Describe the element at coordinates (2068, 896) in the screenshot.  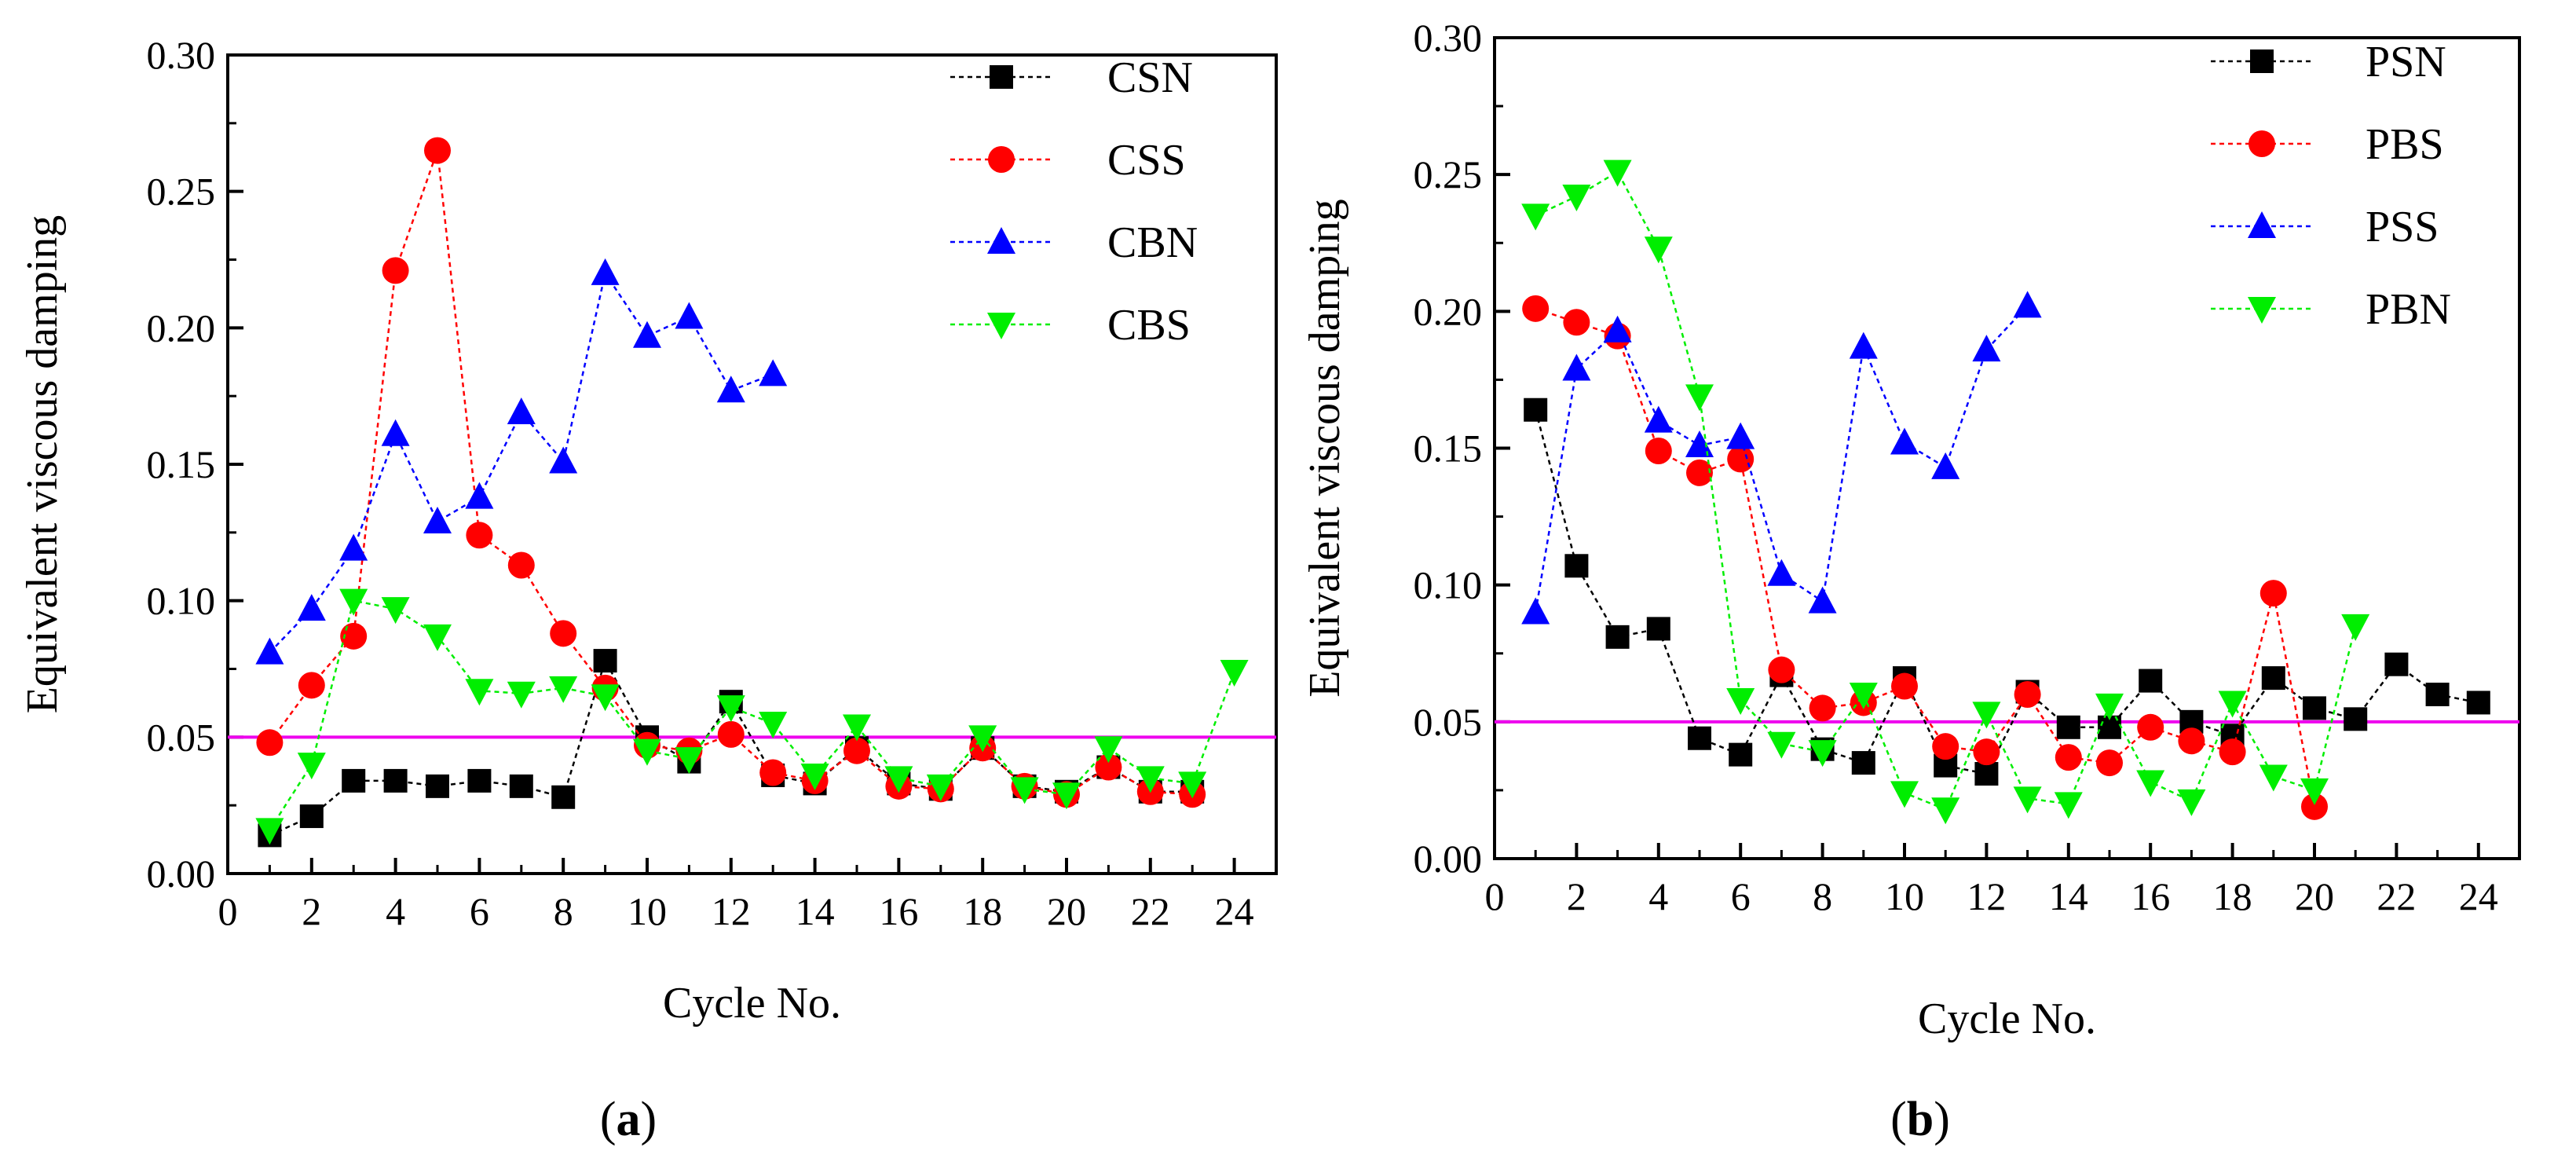
I see `x-tick-label-b: 14` at that location.